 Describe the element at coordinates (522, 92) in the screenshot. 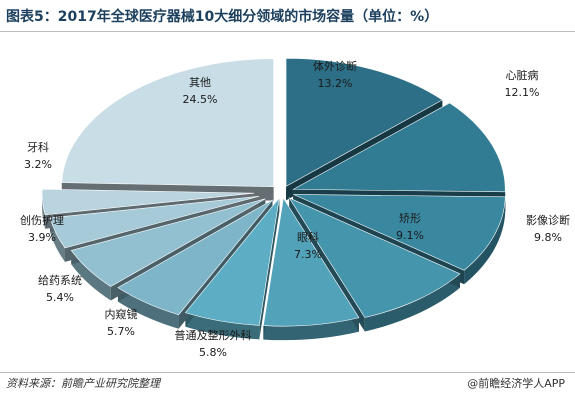

I see `slice-value-label: 12.1%` at that location.